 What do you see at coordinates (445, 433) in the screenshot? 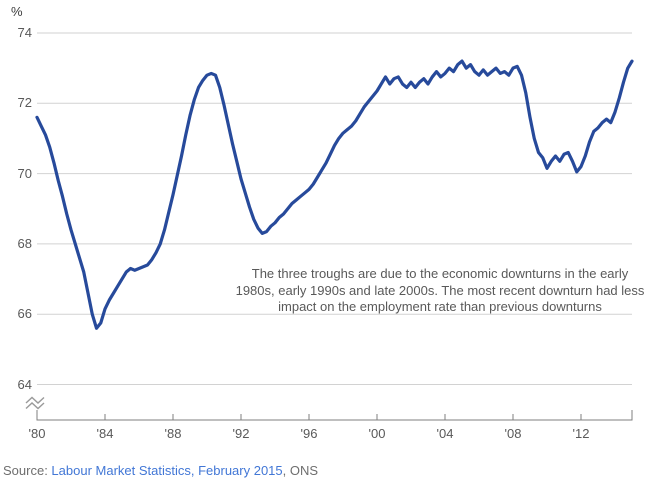
I see `x-axis-label: '04` at bounding box center [445, 433].